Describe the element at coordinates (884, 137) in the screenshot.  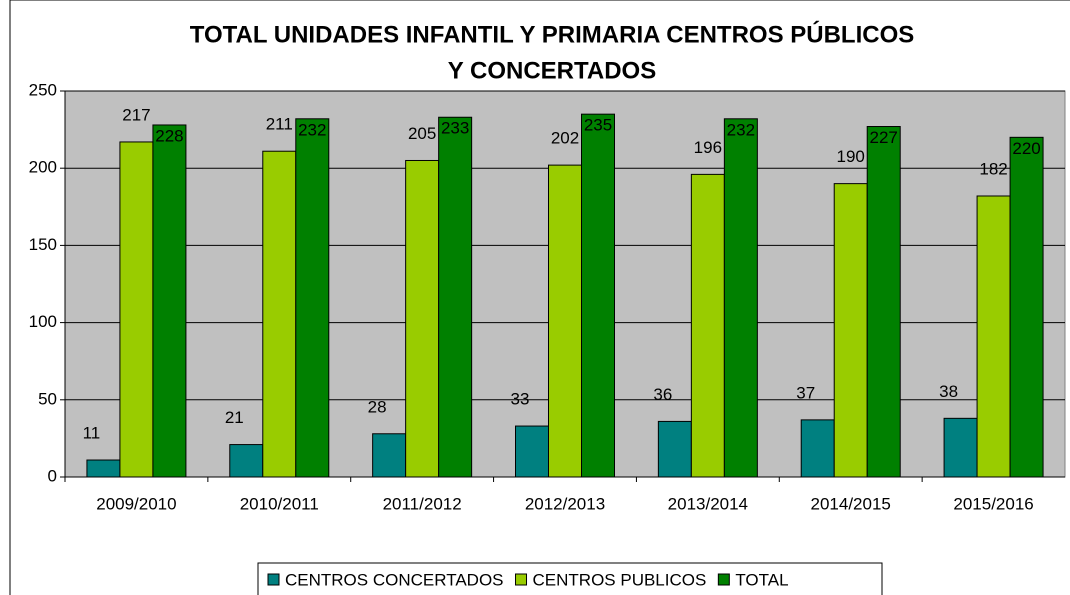
I see `data-label: 227` at that location.